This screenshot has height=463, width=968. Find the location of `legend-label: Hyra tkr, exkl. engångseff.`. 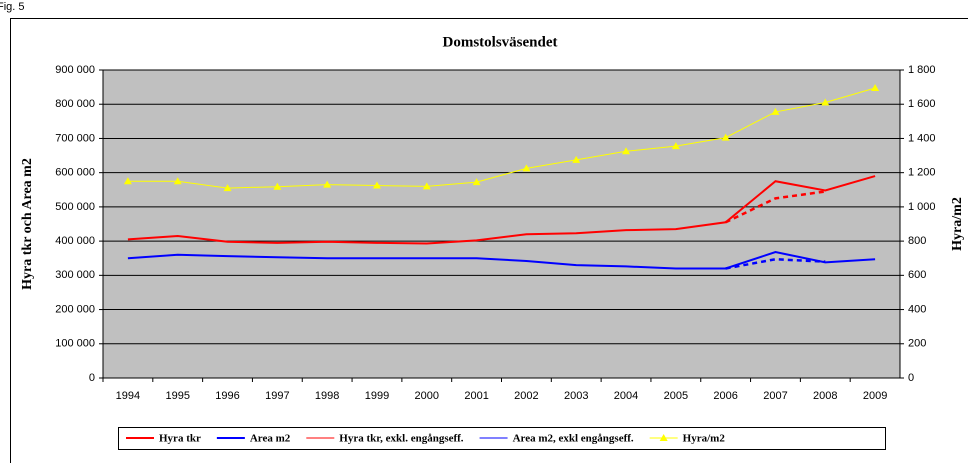

legend-label: Hyra tkr, exkl. engångseff. is located at coordinates (401, 439).